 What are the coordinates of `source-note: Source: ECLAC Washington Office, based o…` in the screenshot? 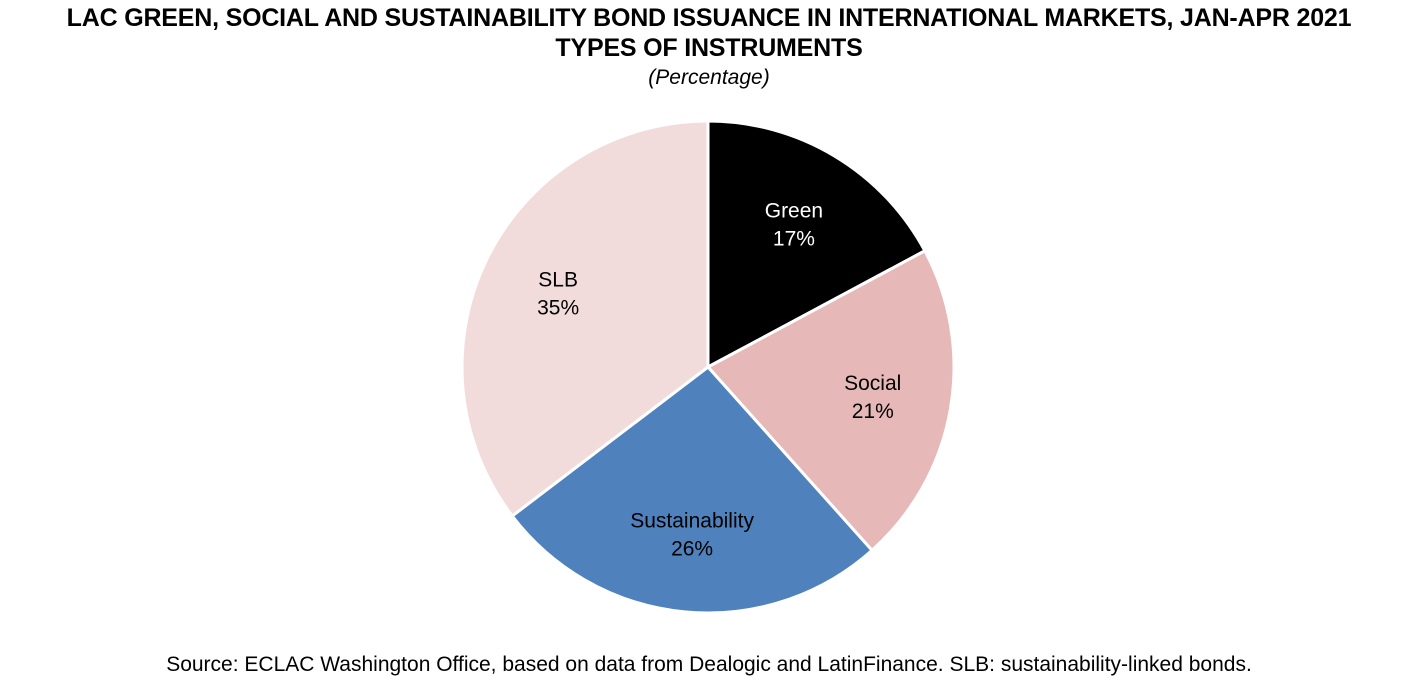 It's located at (709, 664).